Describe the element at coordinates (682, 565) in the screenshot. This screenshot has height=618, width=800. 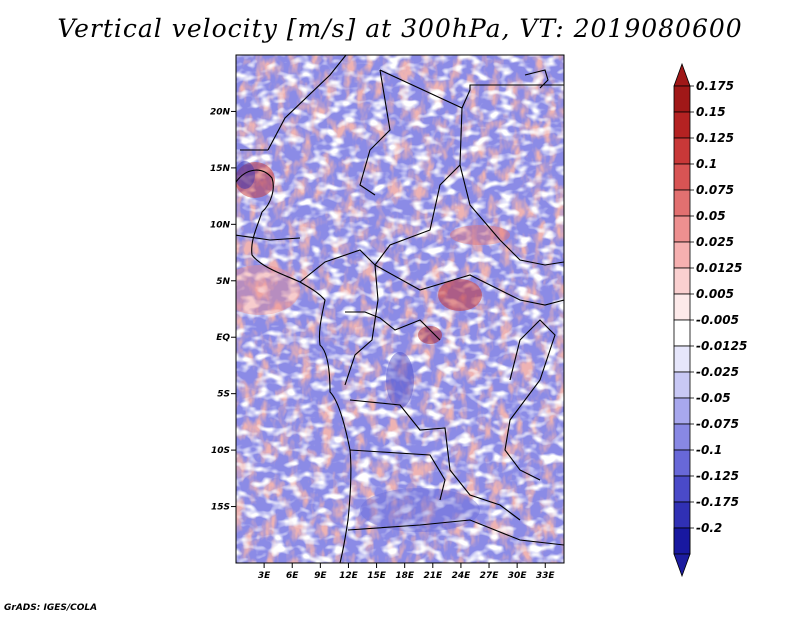
I see `colorbar-bottom-arrow` at that location.